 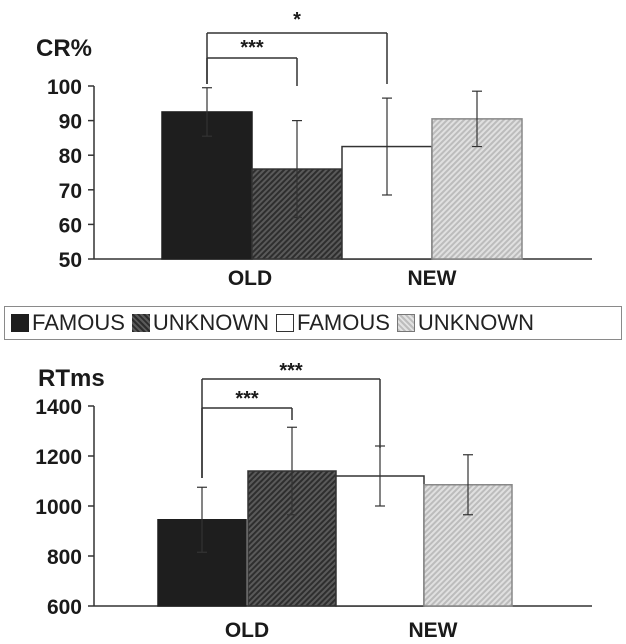 I want to click on y-tick-label: 1400, so click(x=58, y=407).